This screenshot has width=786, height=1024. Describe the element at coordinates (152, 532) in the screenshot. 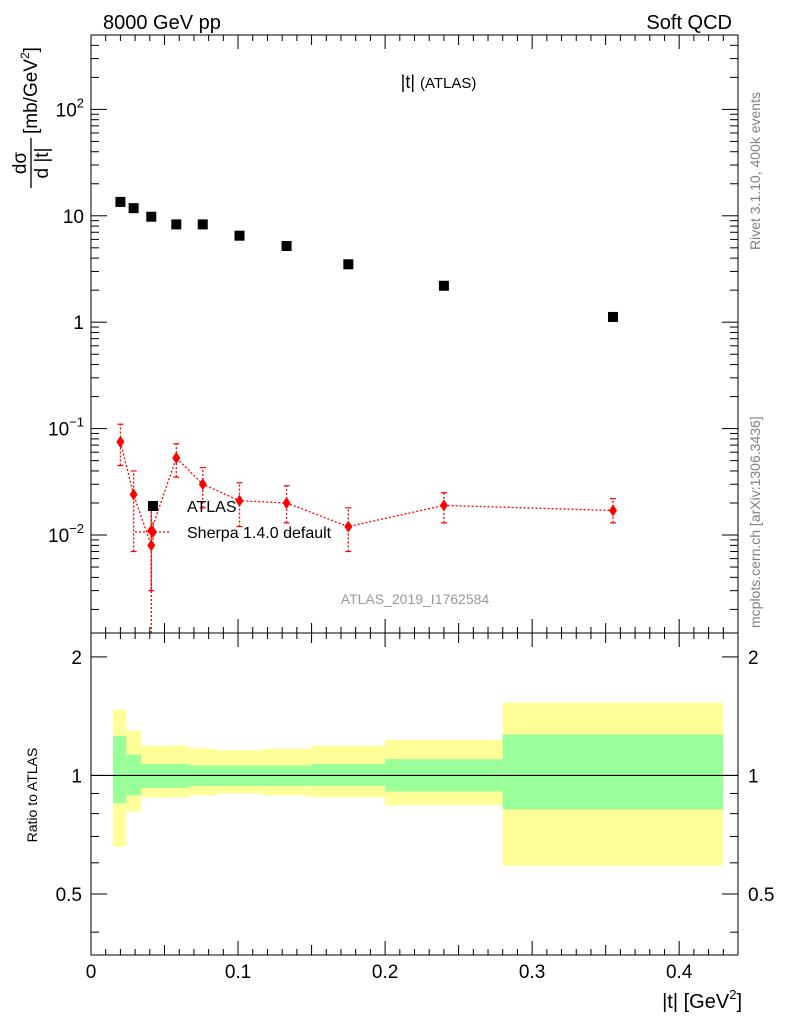

I see `legend-sherpa-marker` at that location.